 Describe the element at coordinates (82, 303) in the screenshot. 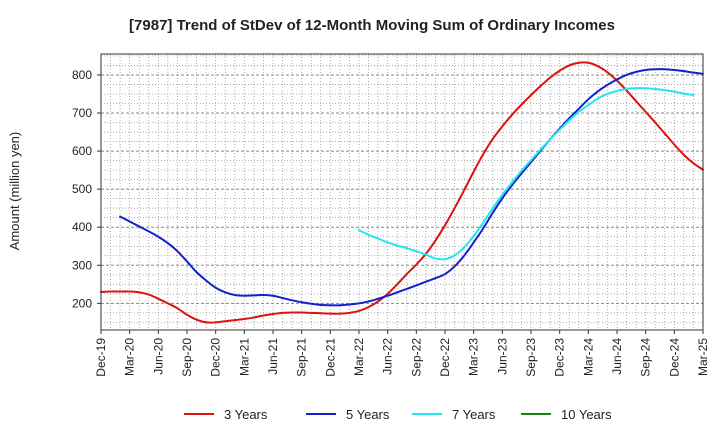

I see `y-tick-label: 200` at that location.